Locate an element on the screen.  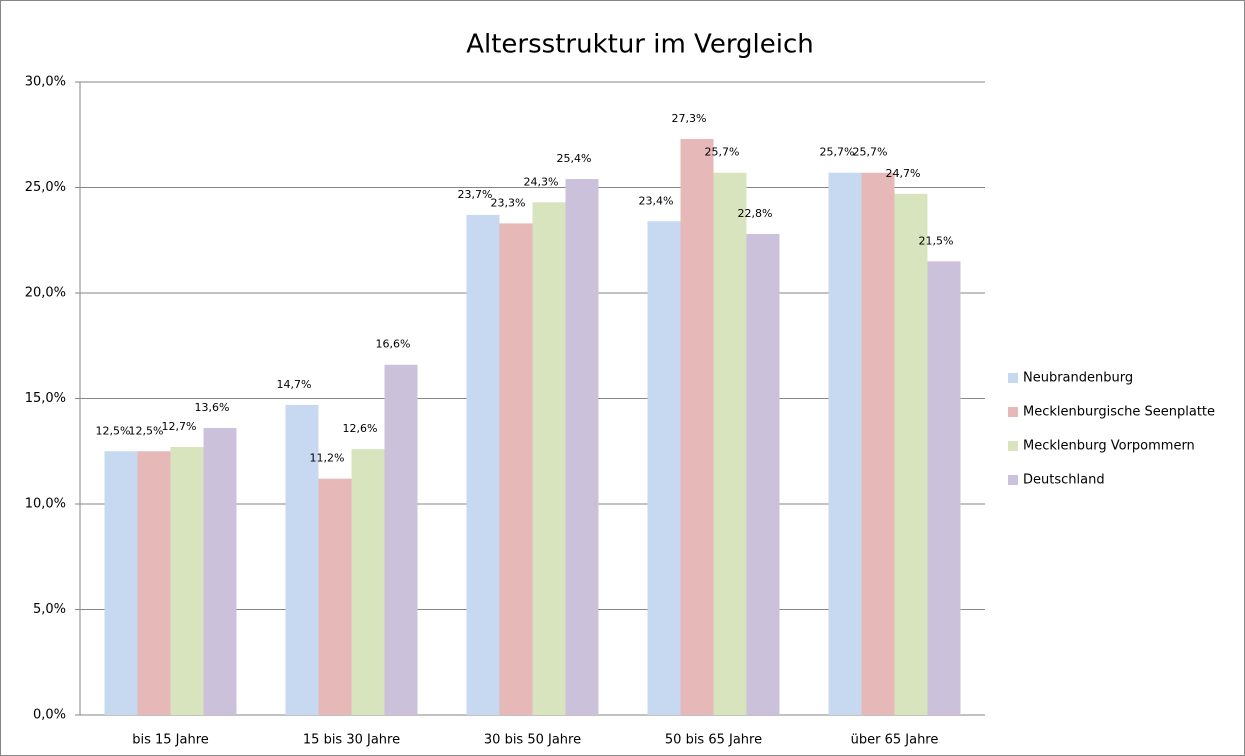
x-tick-label: 50 bis 65 Jahre is located at coordinates (713, 740).